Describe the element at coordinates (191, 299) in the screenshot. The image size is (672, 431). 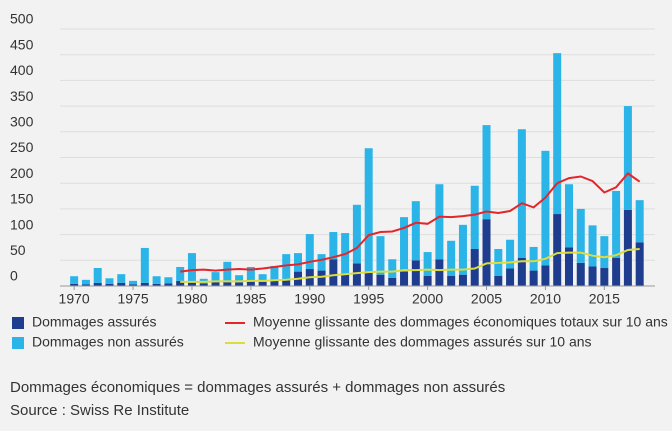
I see `x-tick-label: 1980` at that location.